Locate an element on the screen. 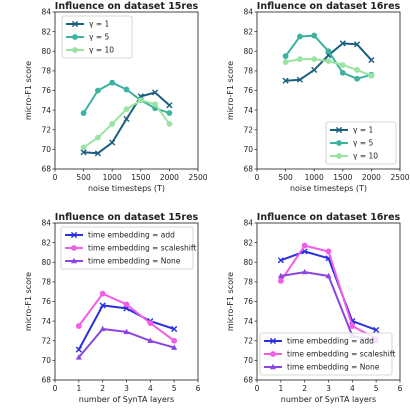  panel-4-legend-label: time embedding = add is located at coordinates (330, 341).